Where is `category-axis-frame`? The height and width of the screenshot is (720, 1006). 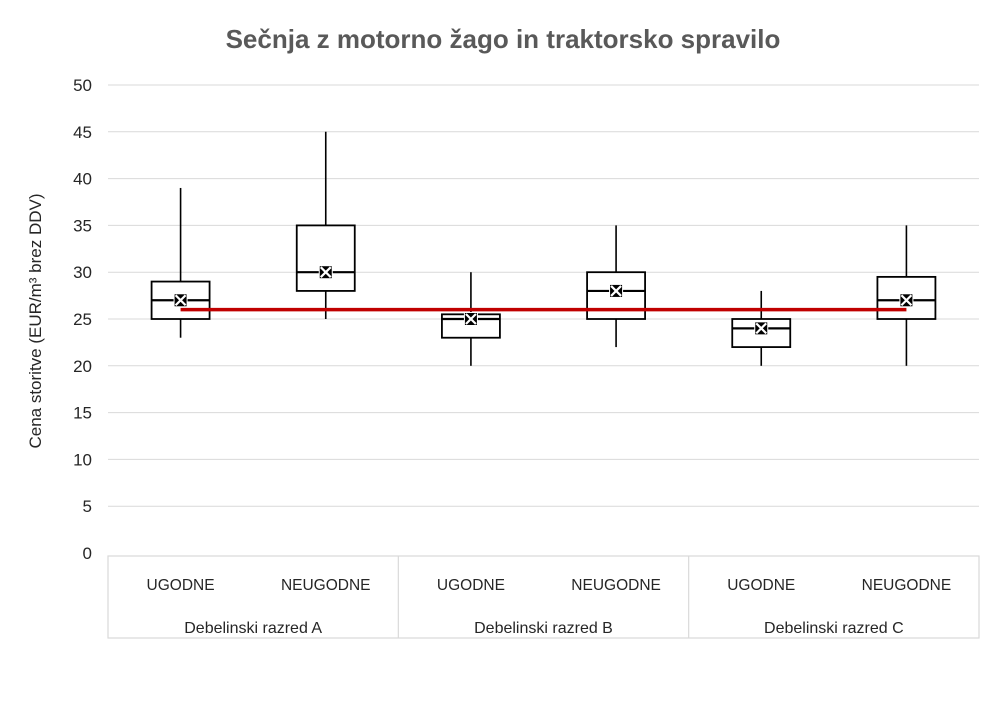
category-axis-frame is located at coordinates (543, 597).